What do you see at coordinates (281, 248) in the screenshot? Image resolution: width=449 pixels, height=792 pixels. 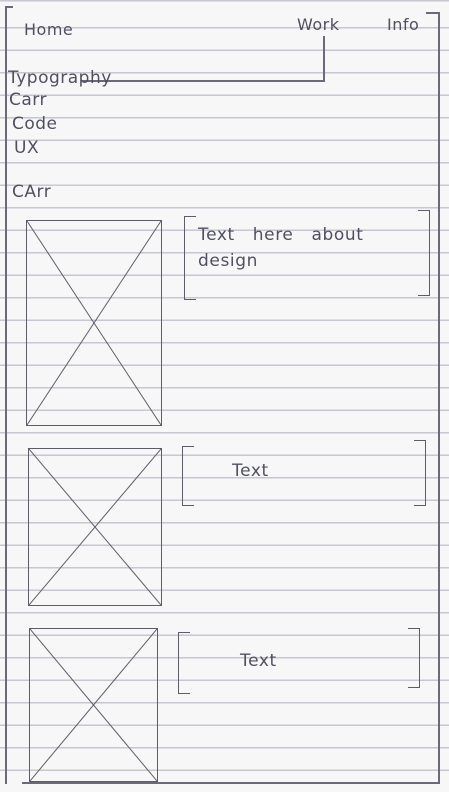 I see `card-1-text: Text here about design` at bounding box center [281, 248].